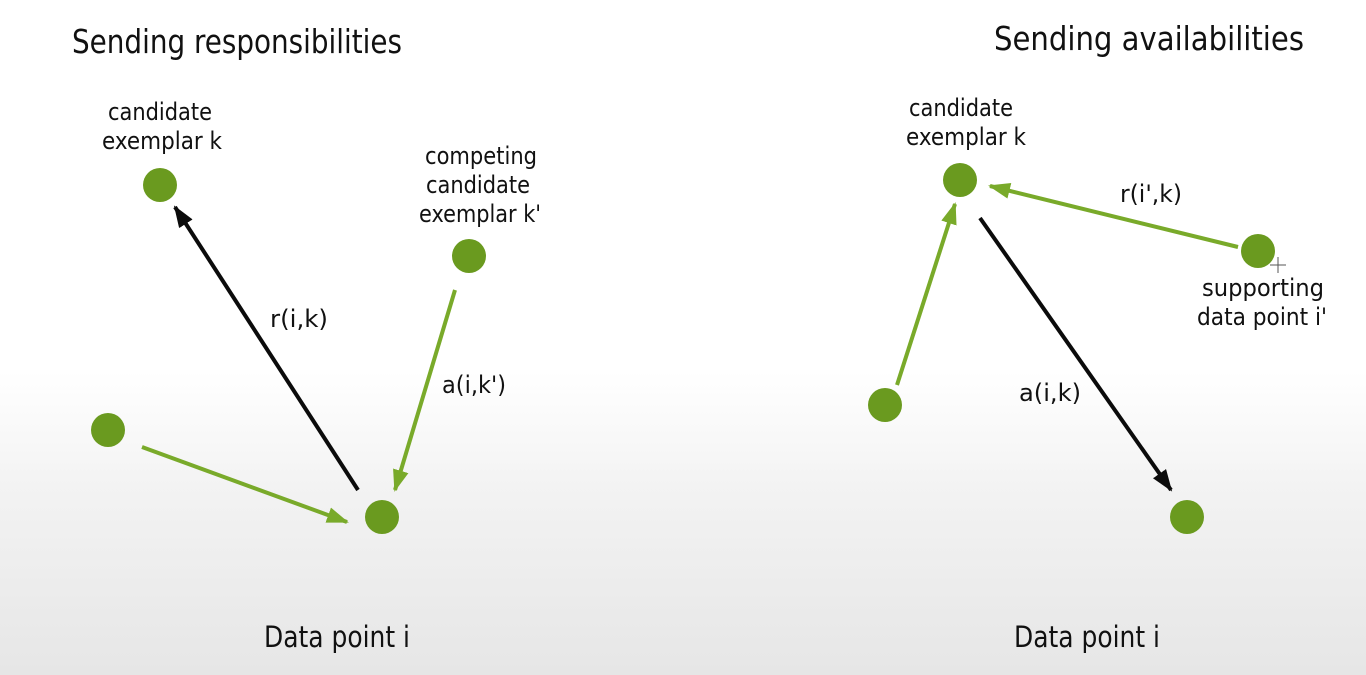 This screenshot has height=675, width=1366. I want to click on crosshair-cursor-icon, so click(1278, 265).